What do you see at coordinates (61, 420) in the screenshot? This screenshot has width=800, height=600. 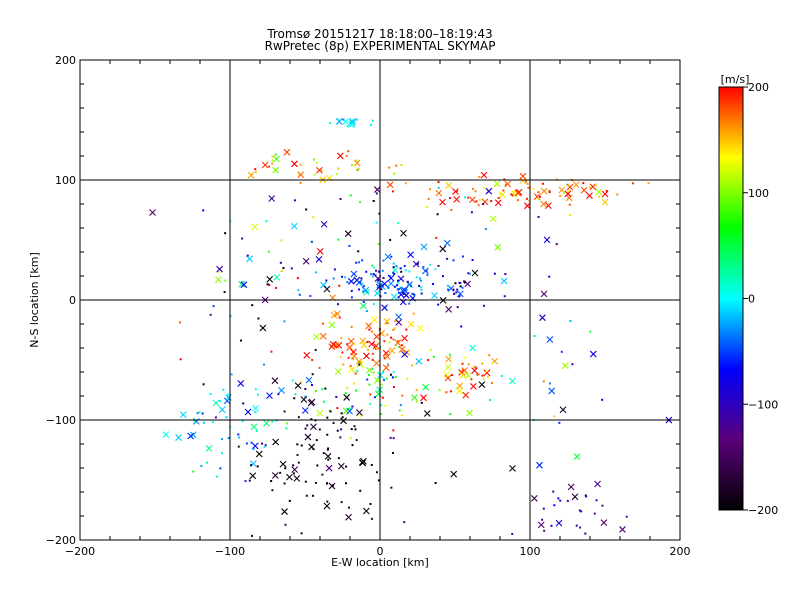 I see `y-tick-label: −100` at bounding box center [61, 420].